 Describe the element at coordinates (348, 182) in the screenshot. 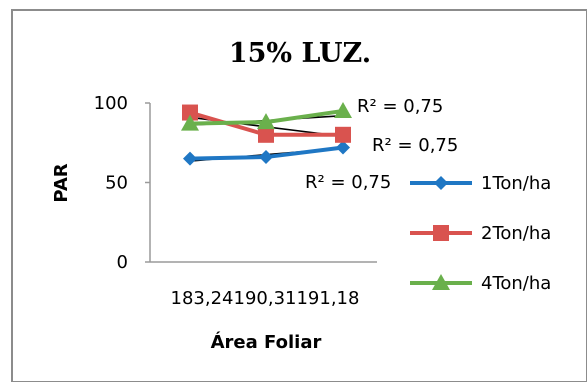

I see `r2-label-1Ton/ha: R² = 0,75` at that location.